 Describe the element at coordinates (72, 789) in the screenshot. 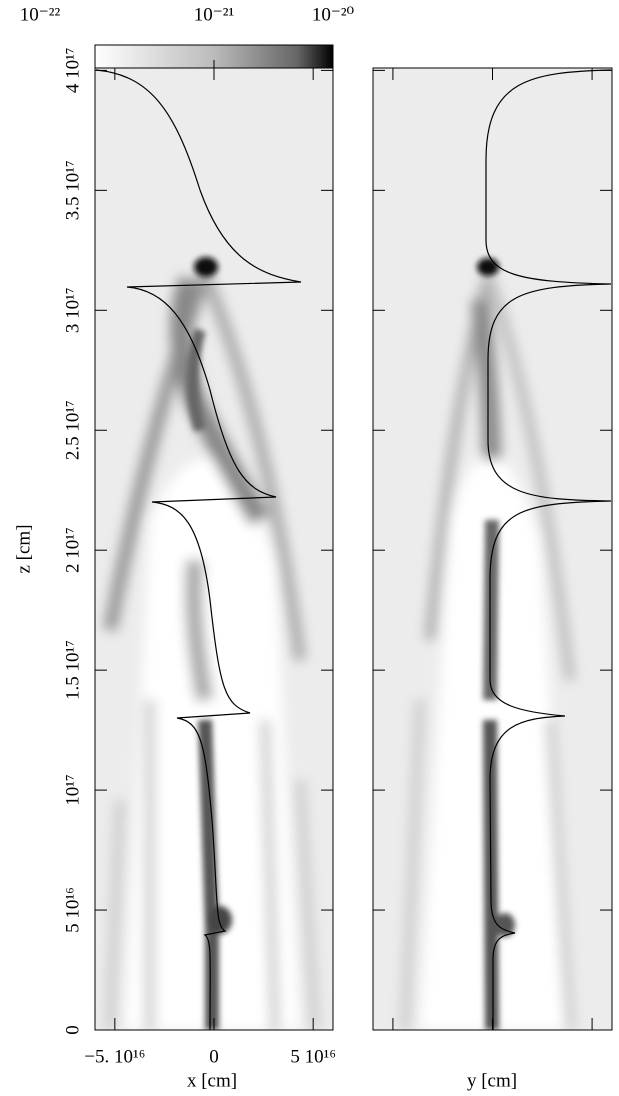

I see `y-tick-label: 10¹⁷` at that location.